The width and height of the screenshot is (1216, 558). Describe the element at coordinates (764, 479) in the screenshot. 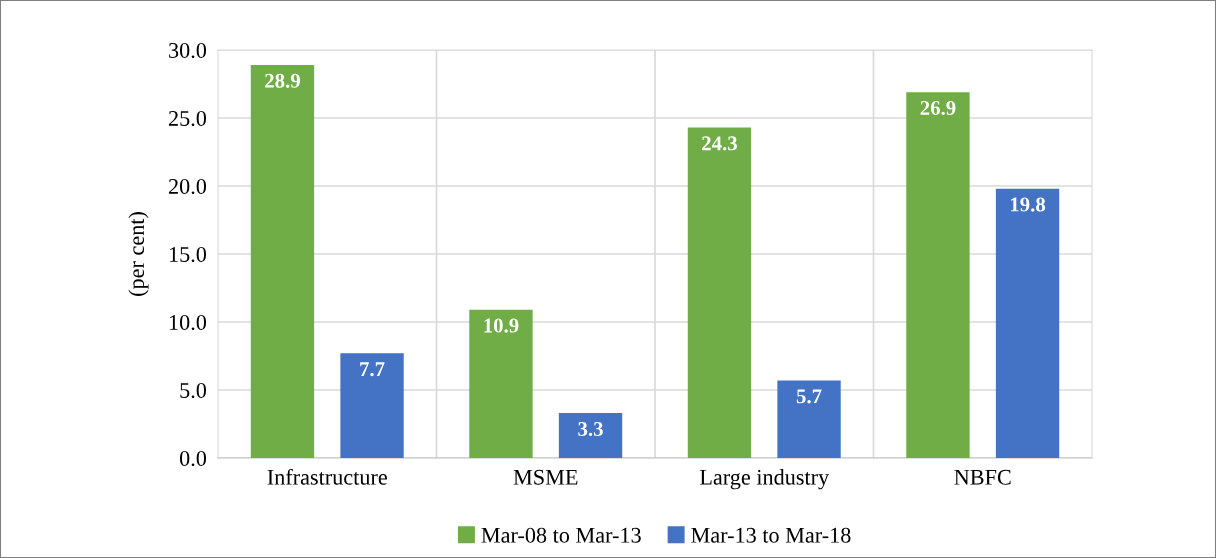

I see `x-tick-label: Large industry` at that location.